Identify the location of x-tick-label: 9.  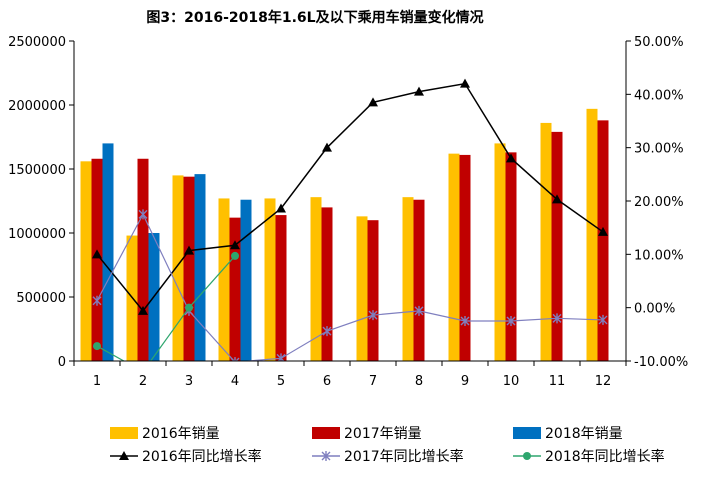
(465, 381).